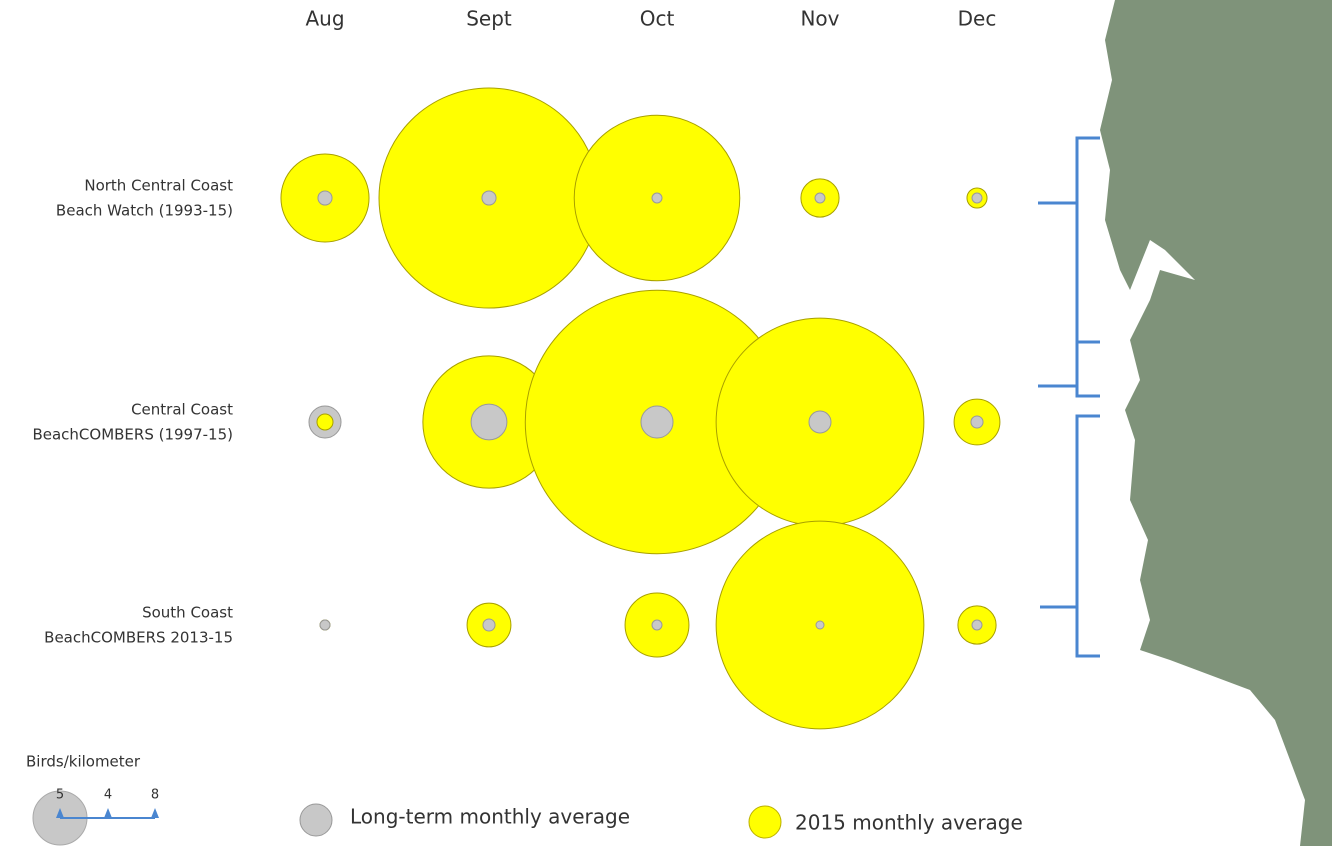 This screenshot has width=1332, height=846. I want to click on scale-tick-label: 8, so click(155, 795).